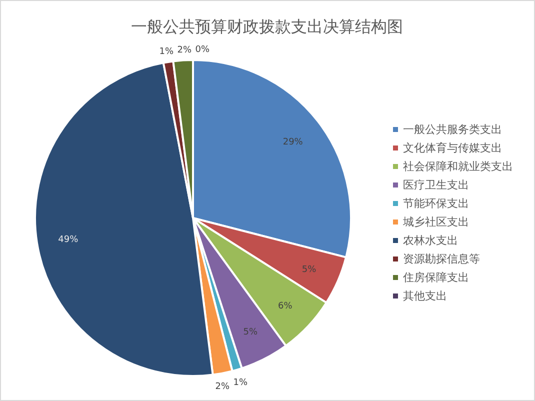  I want to click on data-label: 6%, so click(285, 307).